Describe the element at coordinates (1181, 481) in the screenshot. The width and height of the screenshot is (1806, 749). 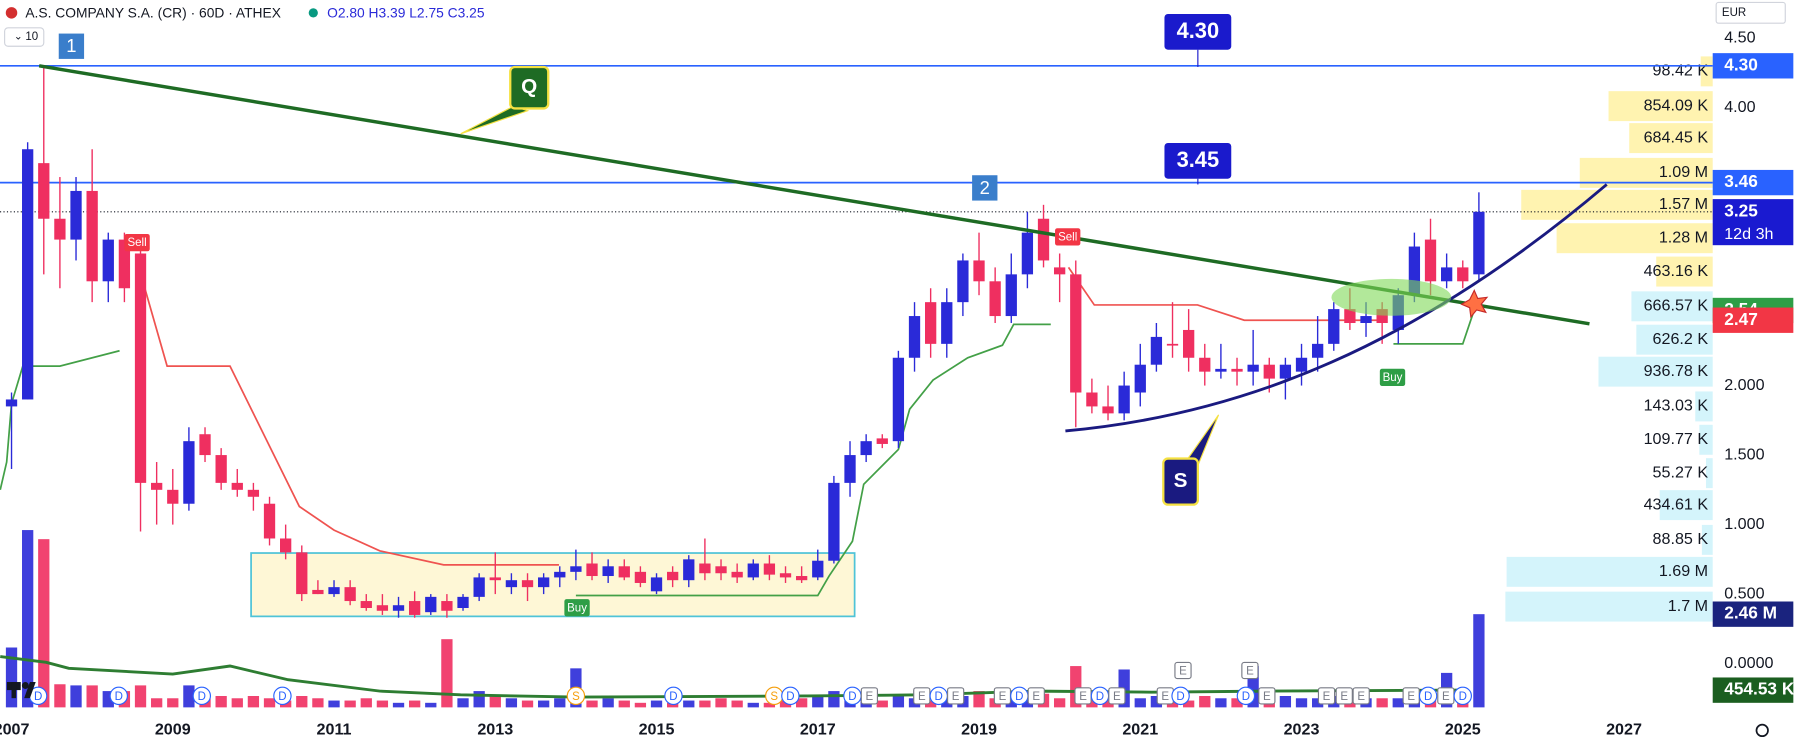
I see `s-box` at that location.